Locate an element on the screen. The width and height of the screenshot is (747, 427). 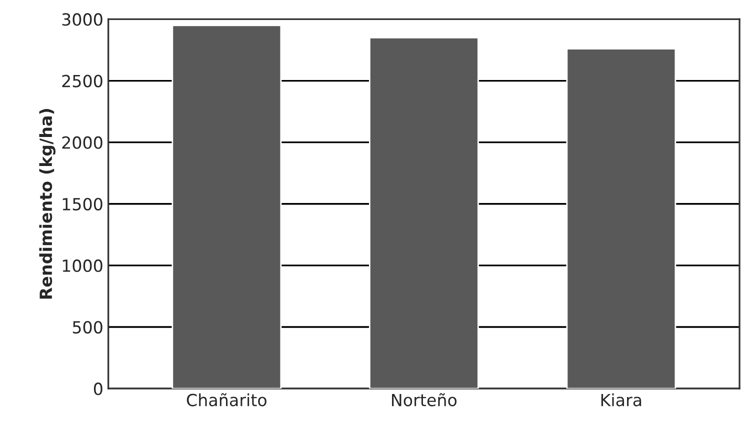
y-tick-label: 1500 is located at coordinates (82, 204).